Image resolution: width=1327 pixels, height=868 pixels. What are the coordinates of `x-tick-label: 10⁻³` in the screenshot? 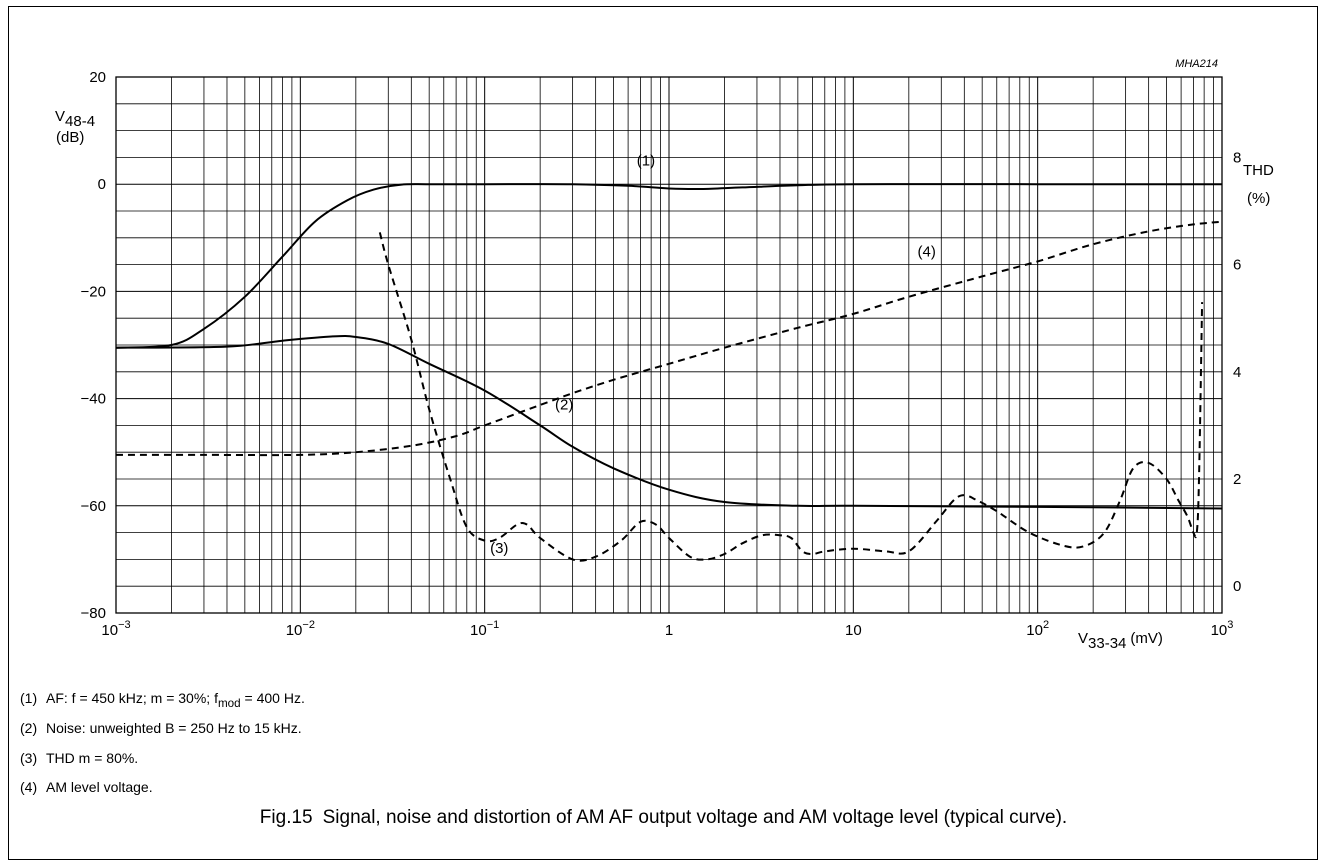 It's located at (115, 629).